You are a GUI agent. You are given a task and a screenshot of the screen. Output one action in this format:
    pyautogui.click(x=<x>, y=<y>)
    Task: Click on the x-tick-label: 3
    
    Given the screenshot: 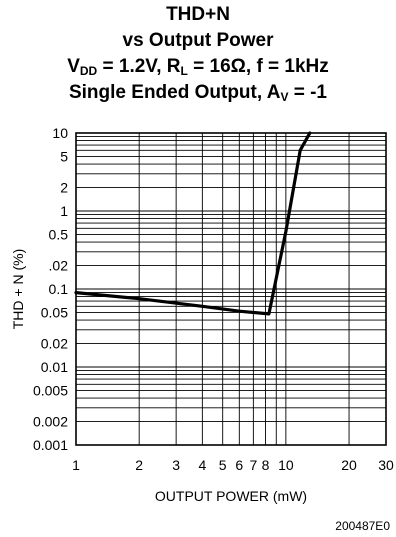 What is the action you would take?
    pyautogui.click(x=176, y=465)
    